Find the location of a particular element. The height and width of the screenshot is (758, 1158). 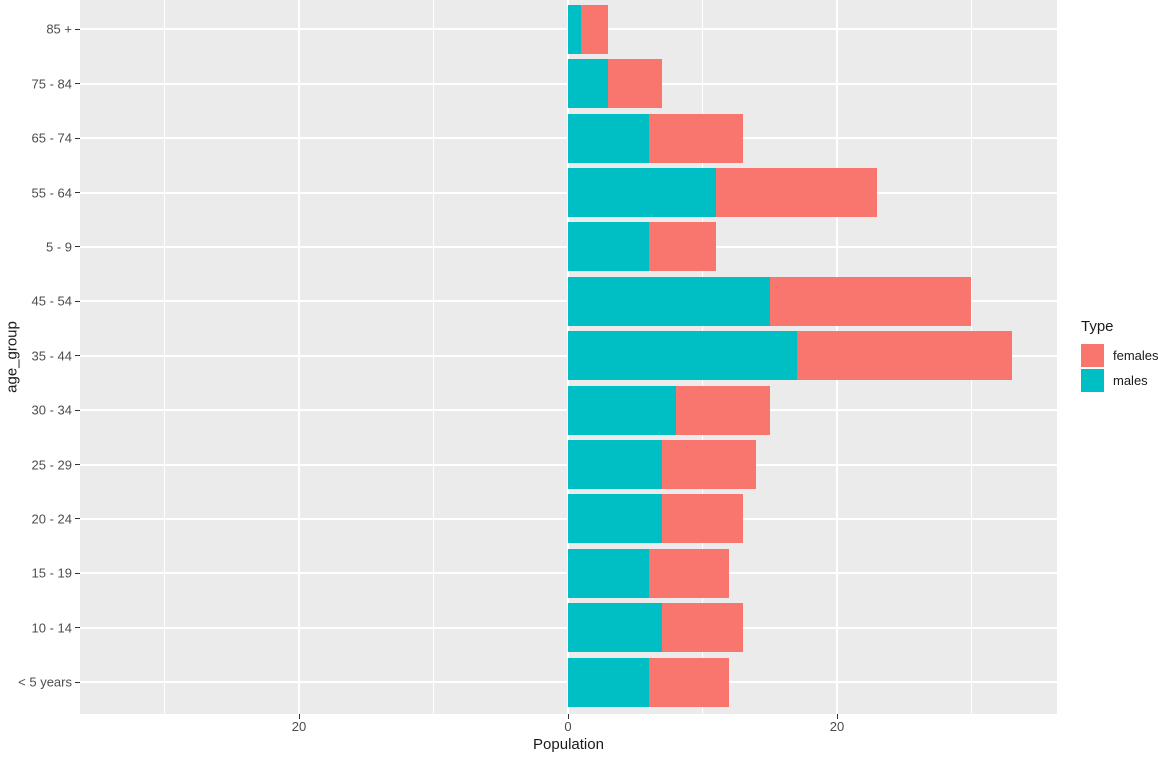

y-tick-label: 15 - 19 is located at coordinates (51, 573).